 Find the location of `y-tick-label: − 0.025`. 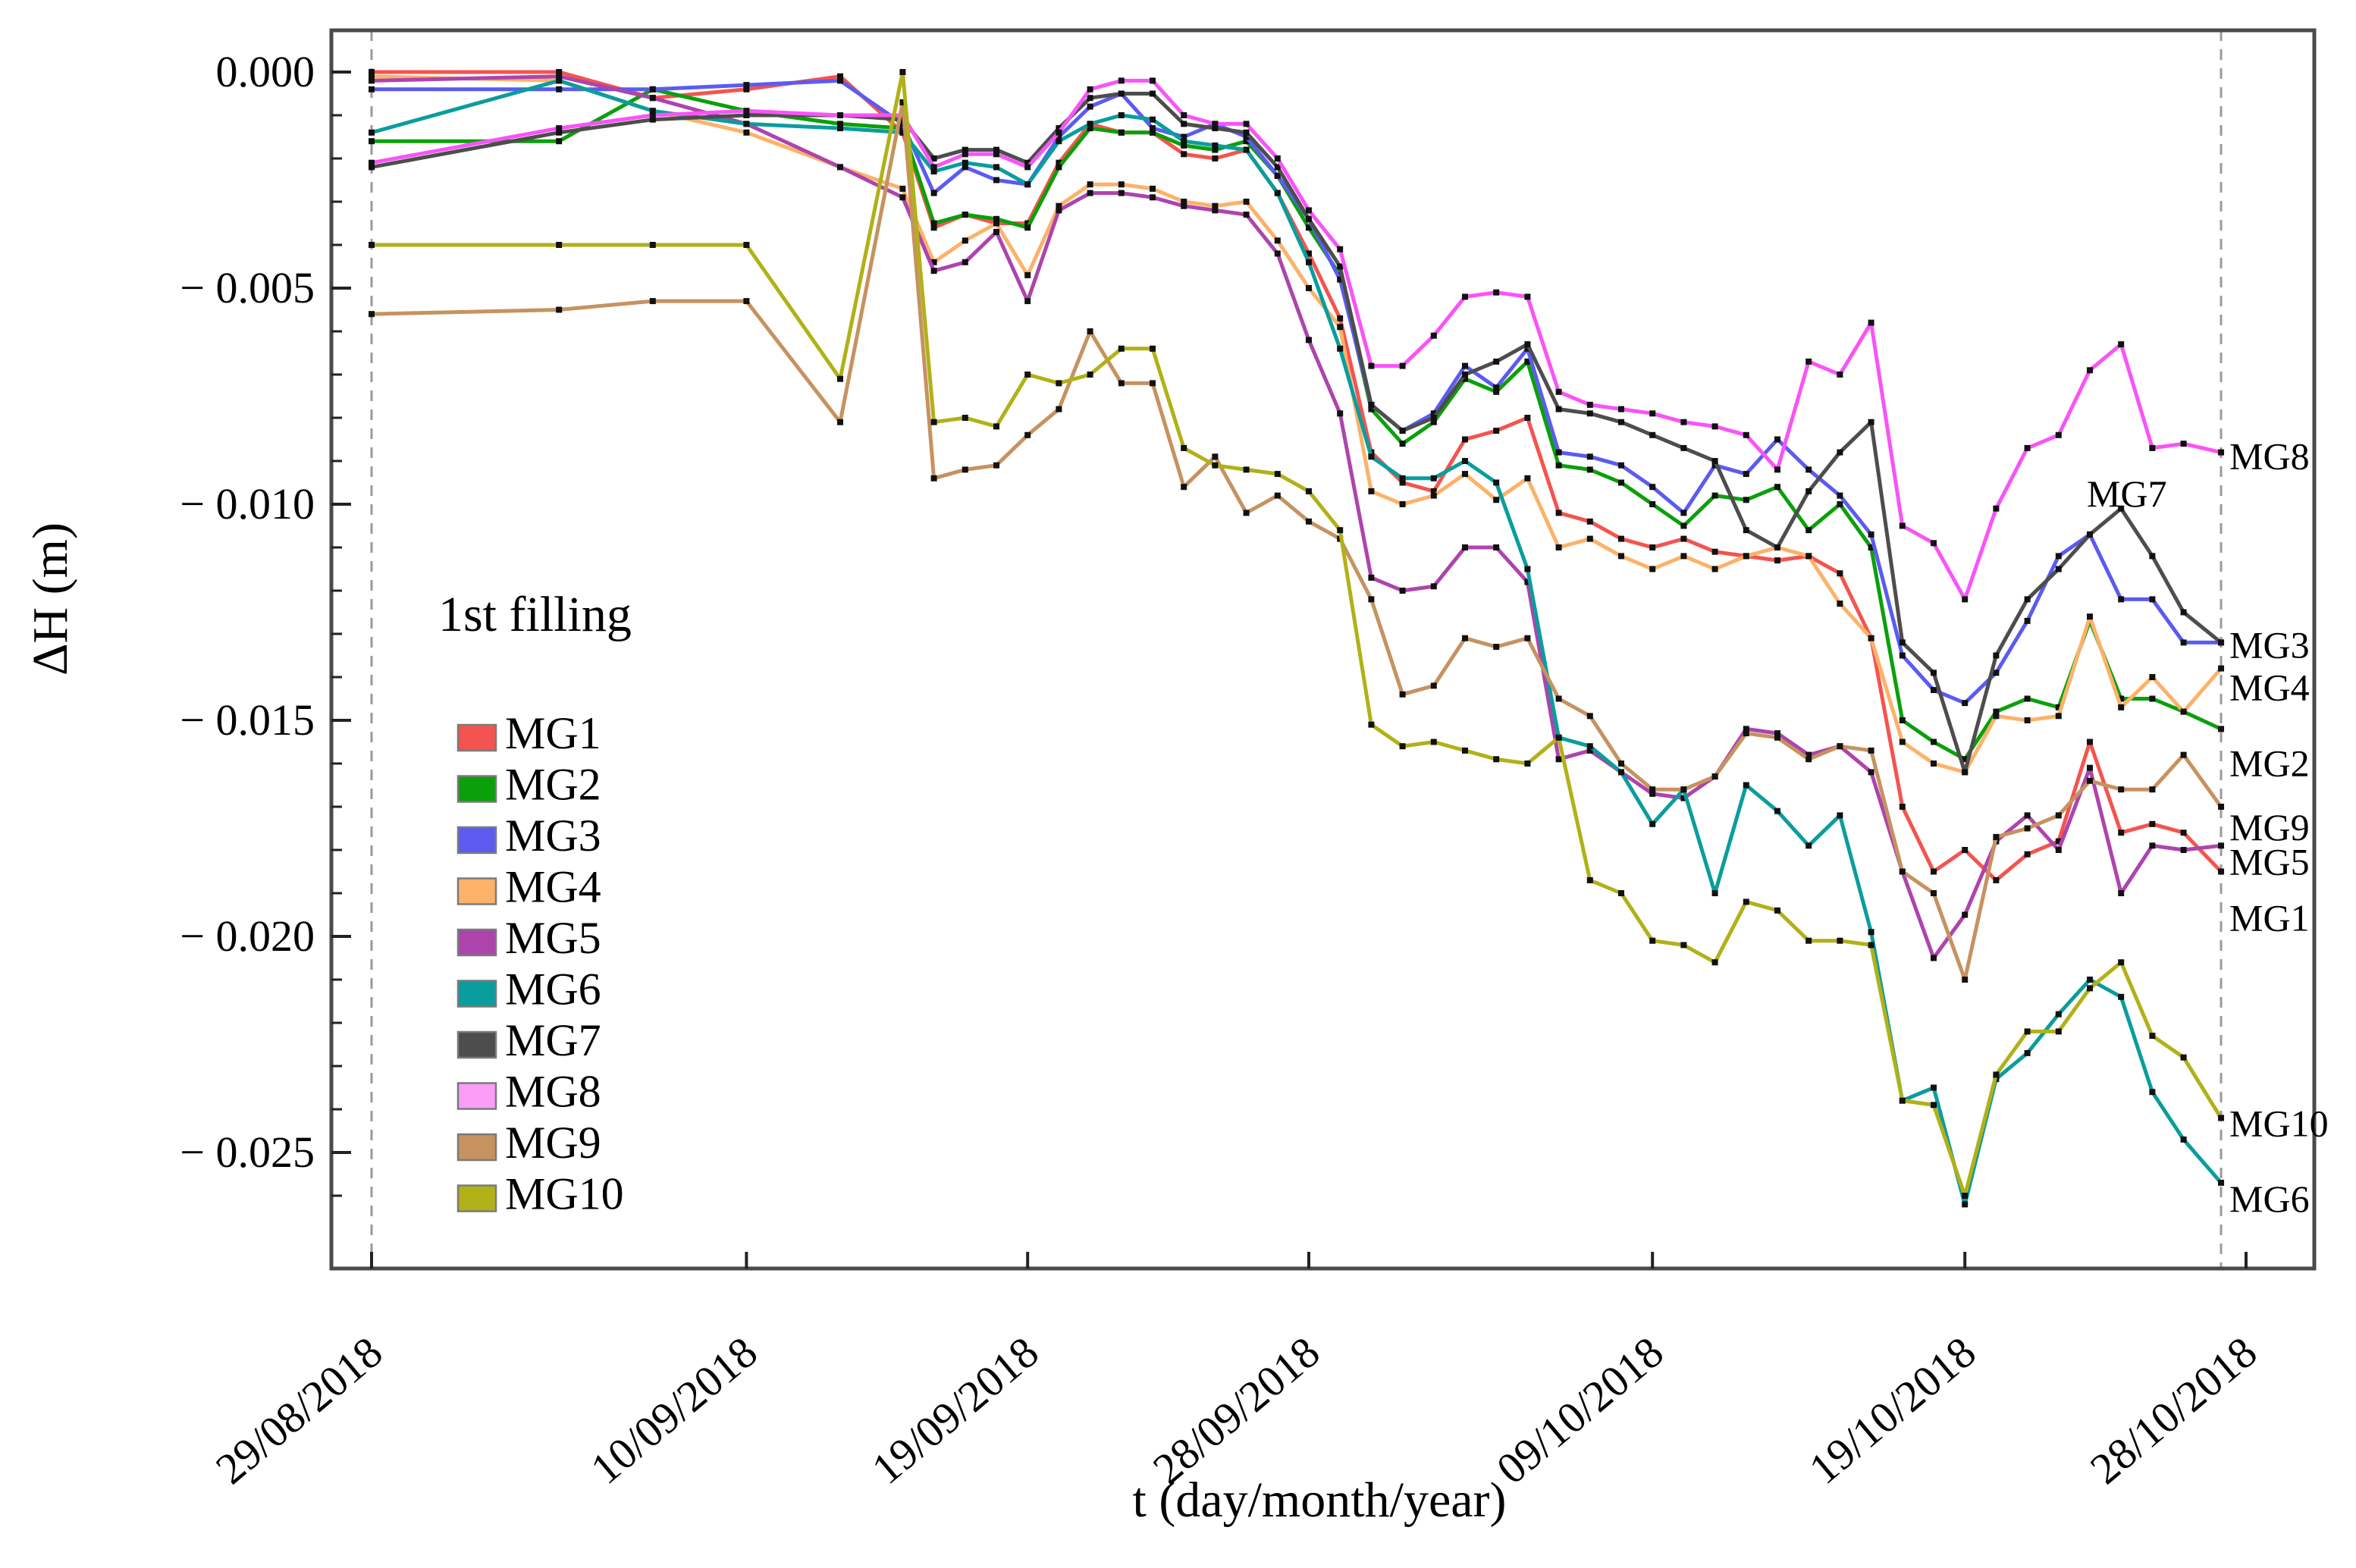

y-tick-label: − 0.025 is located at coordinates (247, 1152).